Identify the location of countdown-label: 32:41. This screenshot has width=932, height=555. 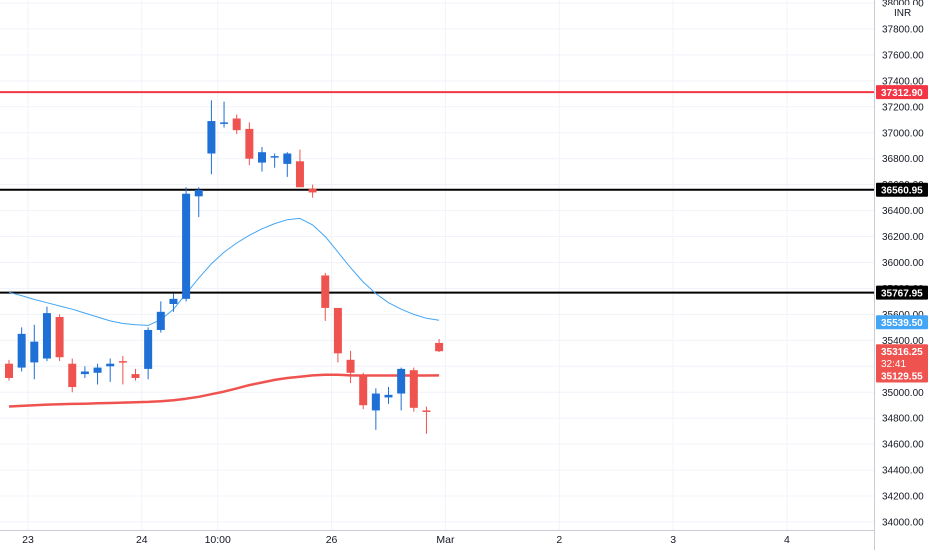
(893, 364).